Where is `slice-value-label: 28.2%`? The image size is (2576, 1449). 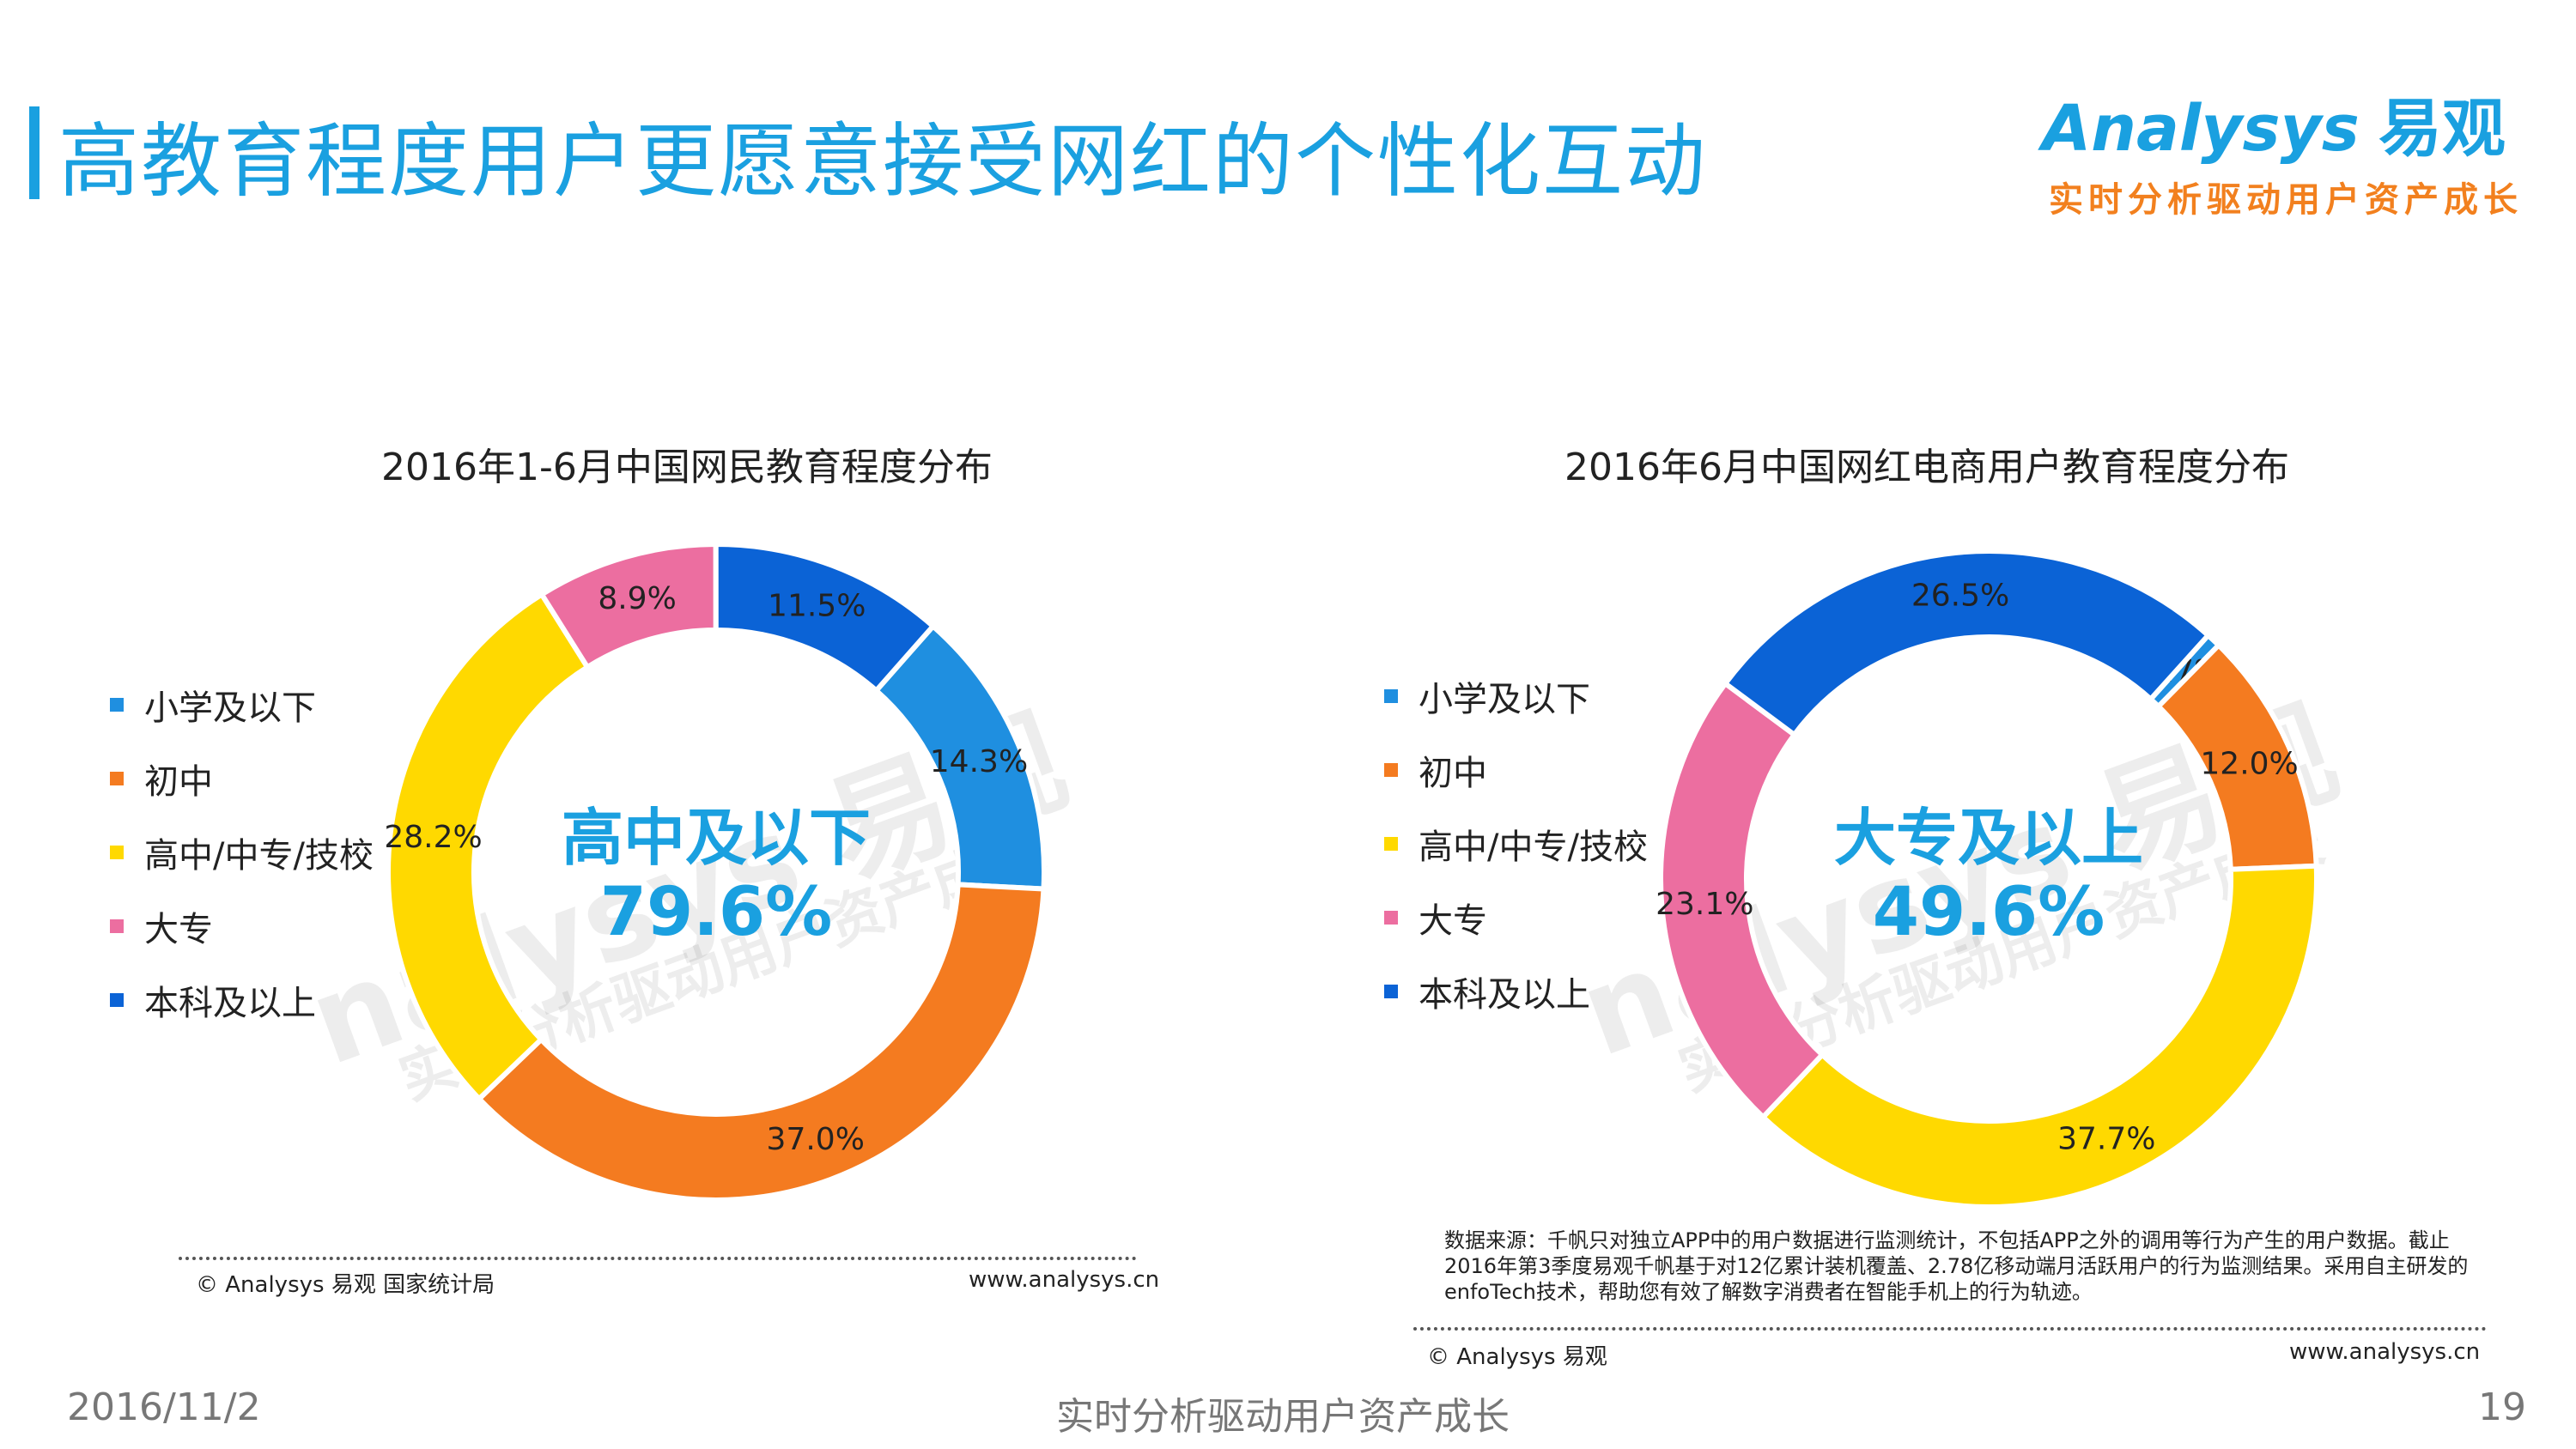 slice-value-label: 28.2% is located at coordinates (433, 837).